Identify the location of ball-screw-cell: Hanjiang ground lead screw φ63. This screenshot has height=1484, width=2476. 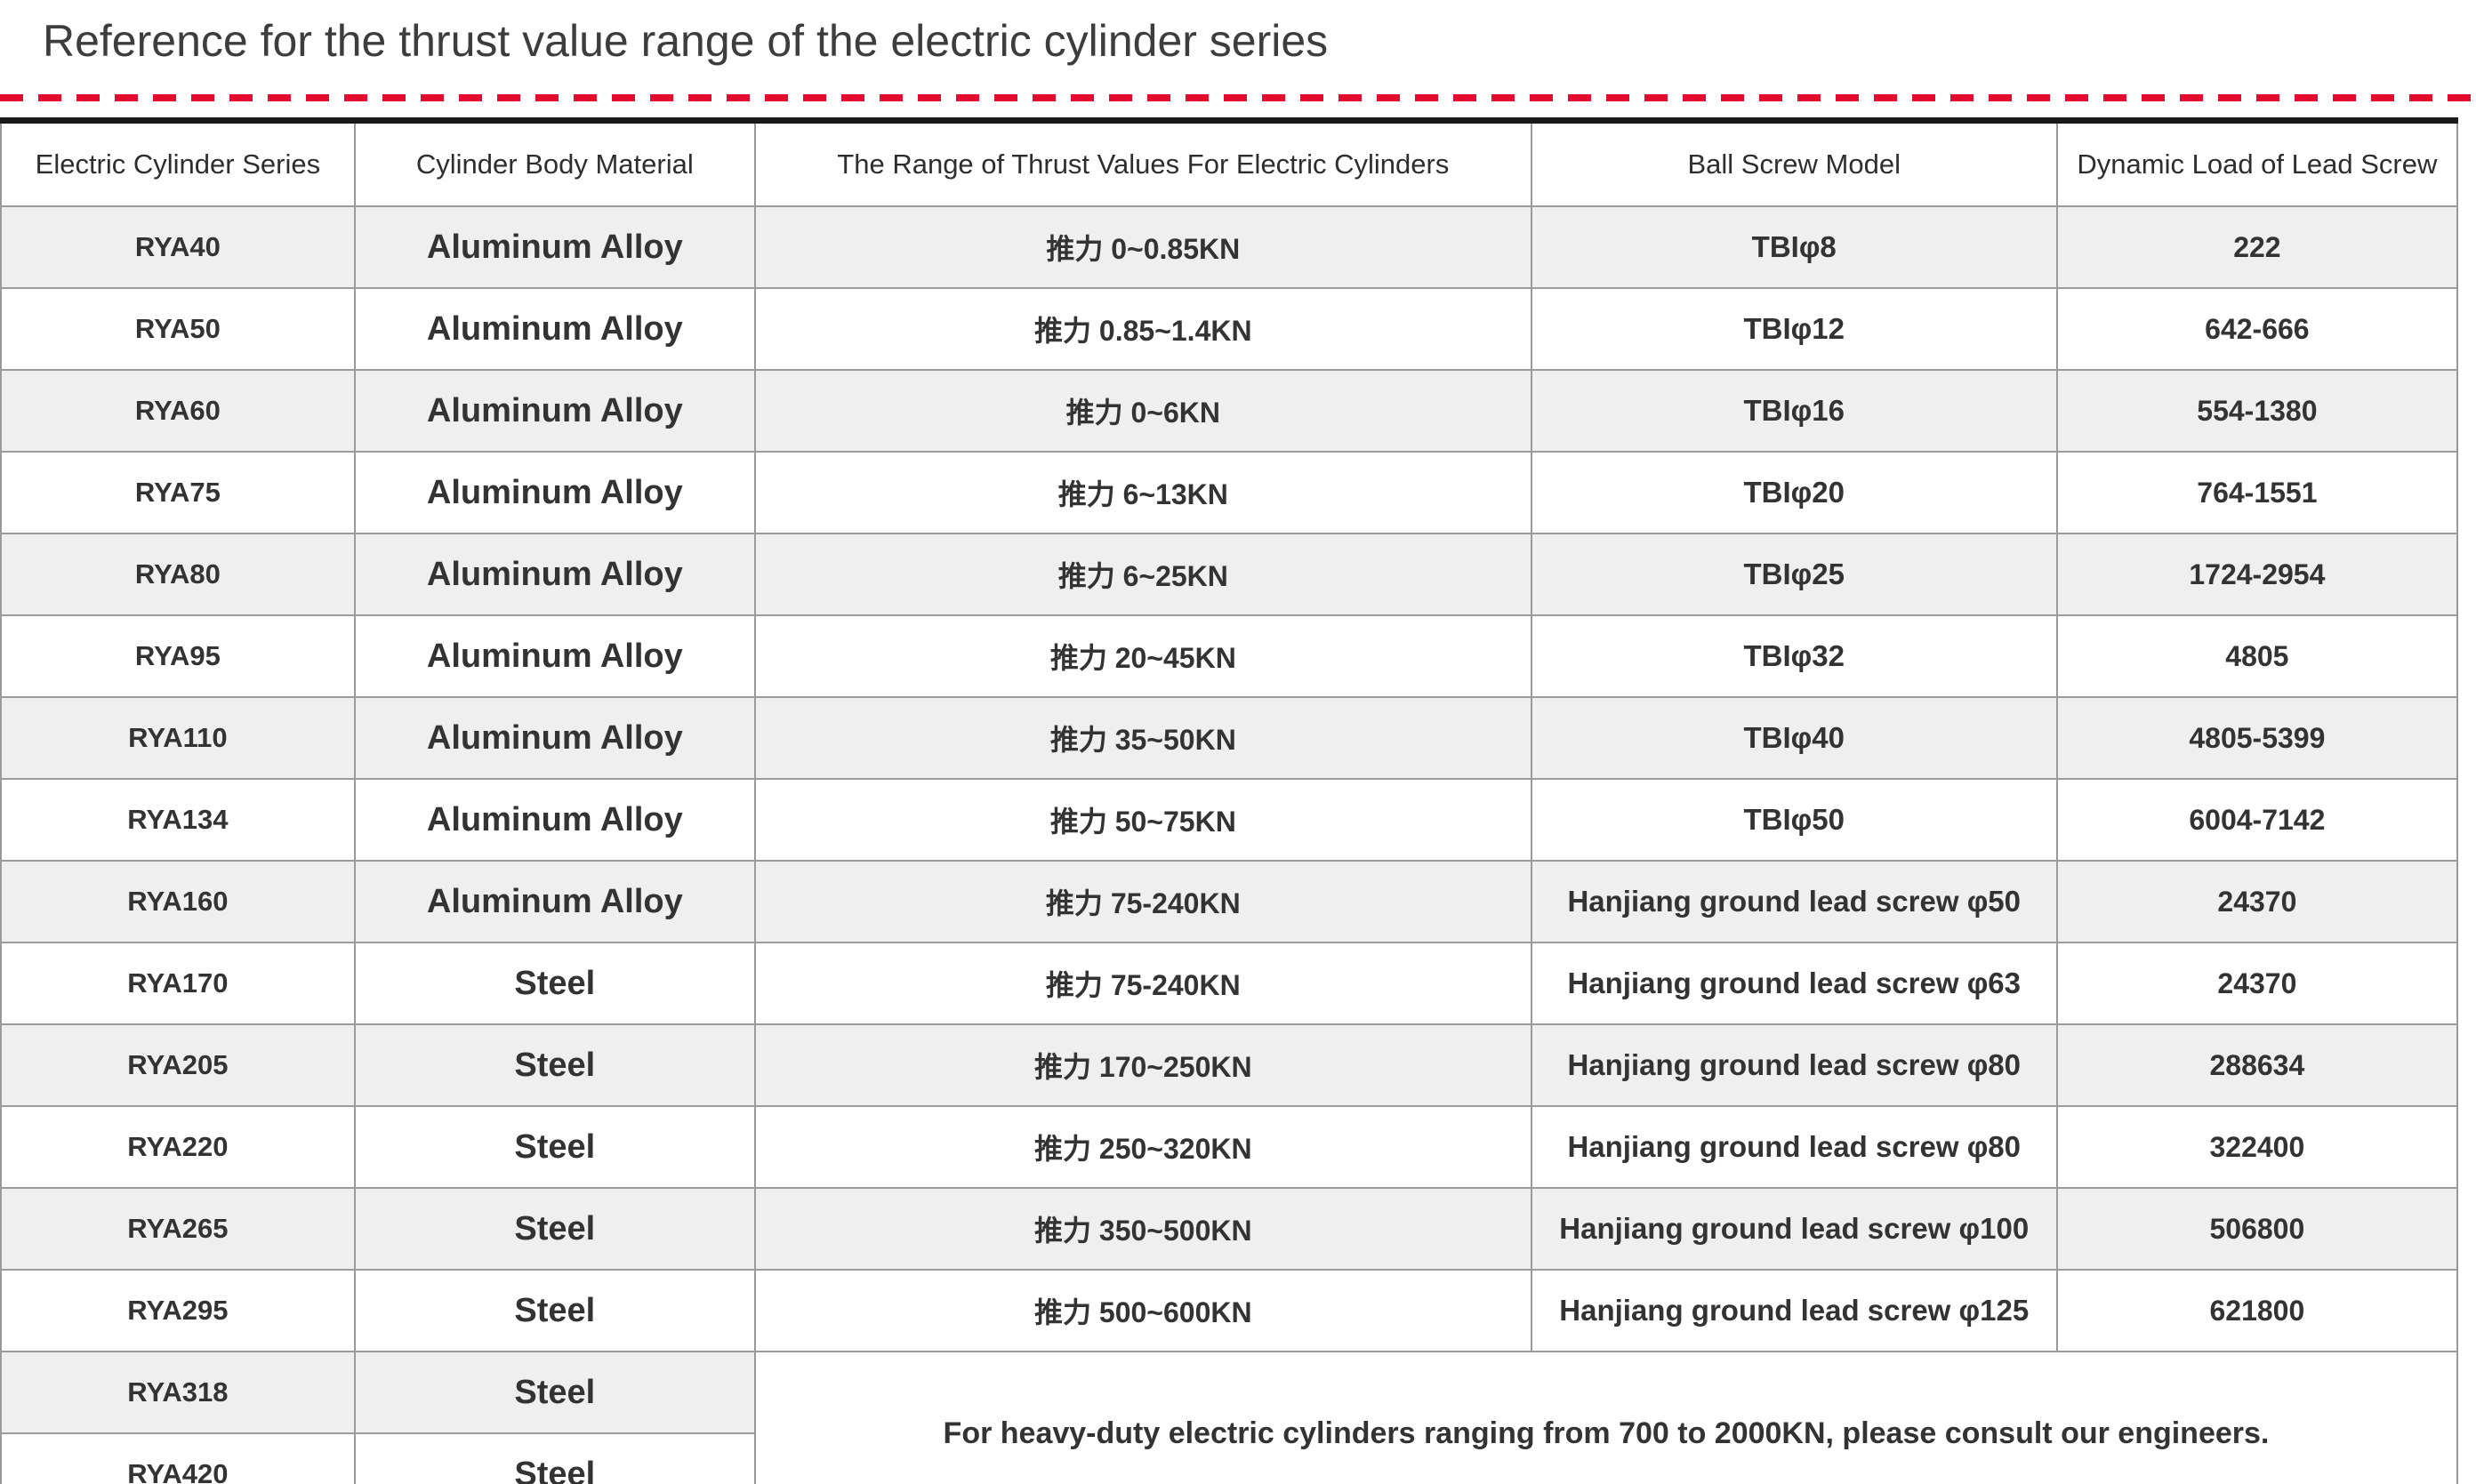
(1794, 983).